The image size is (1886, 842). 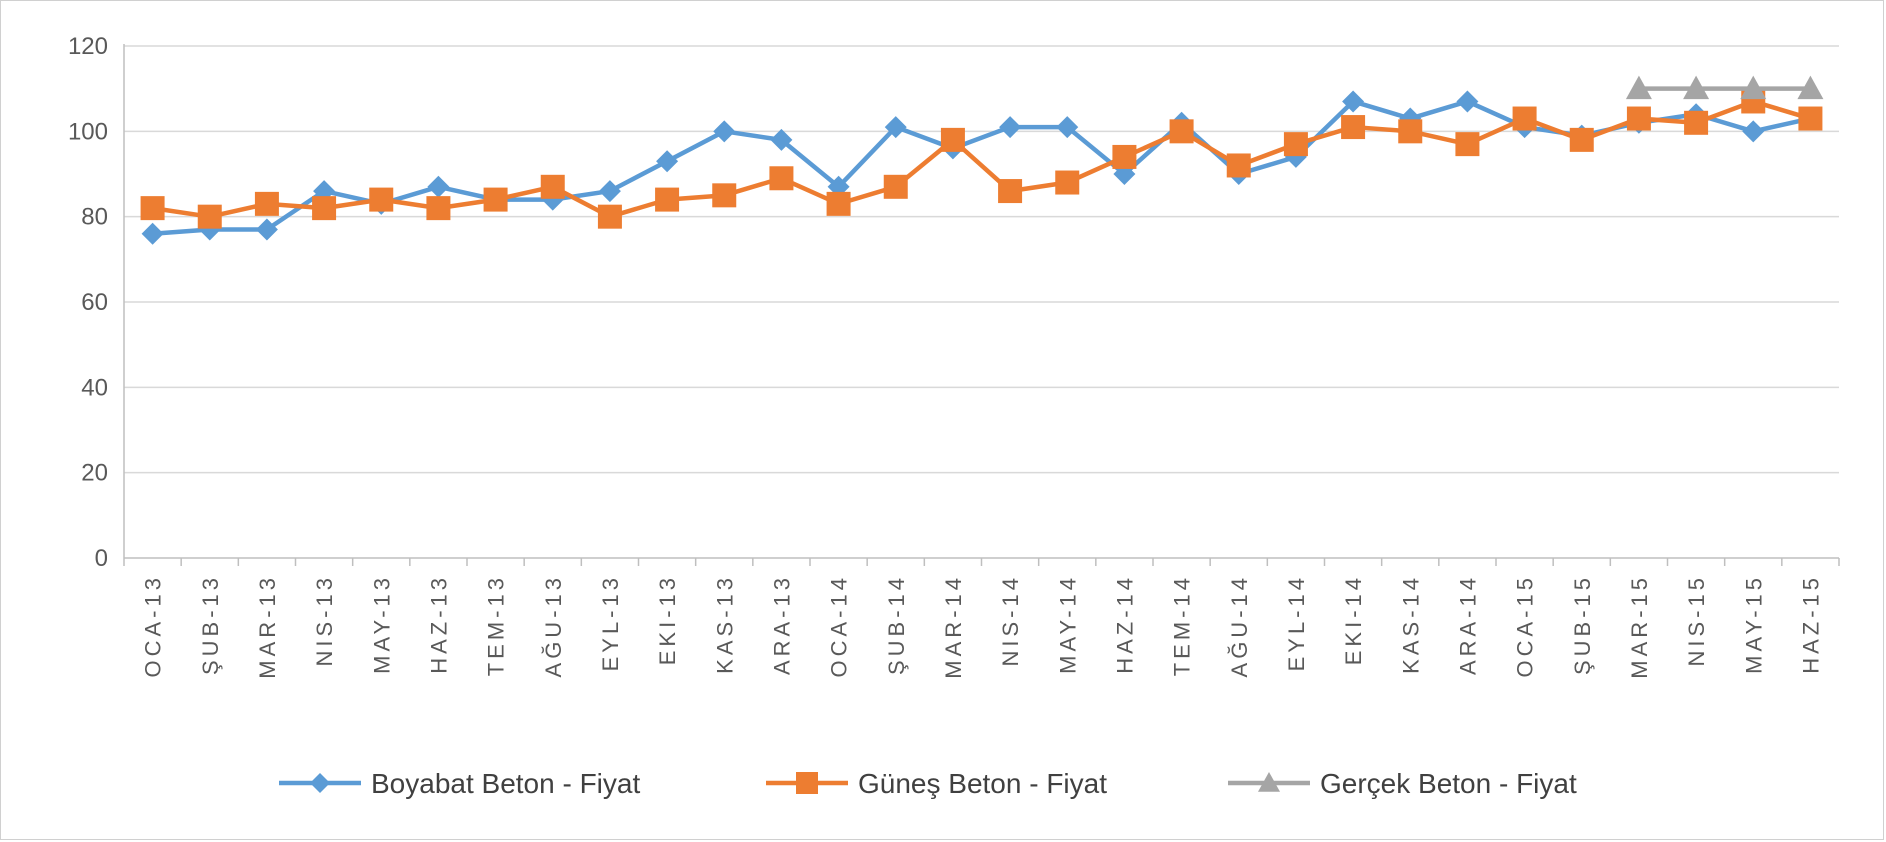 What do you see at coordinates (982, 783) in the screenshot?
I see `legend-label: Güneş Beton - Fiyat` at bounding box center [982, 783].